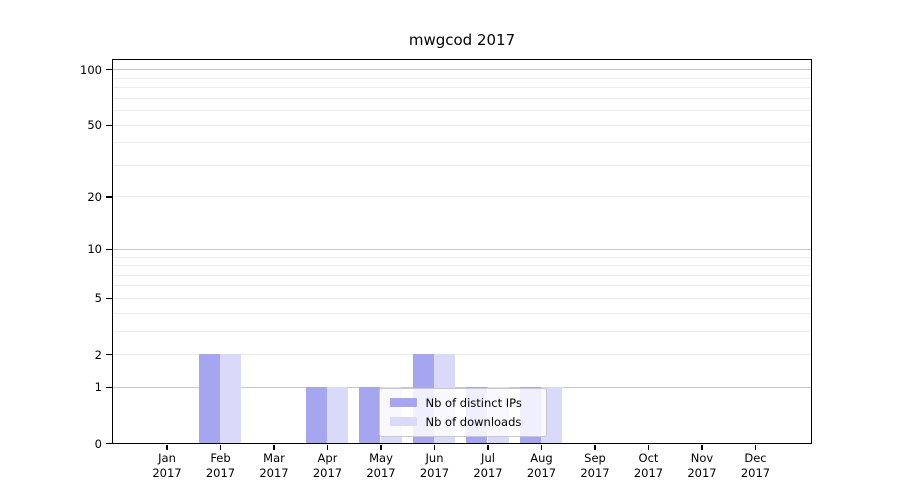  I want to click on x-tick-label-mar: Mar 2017, so click(274, 466).